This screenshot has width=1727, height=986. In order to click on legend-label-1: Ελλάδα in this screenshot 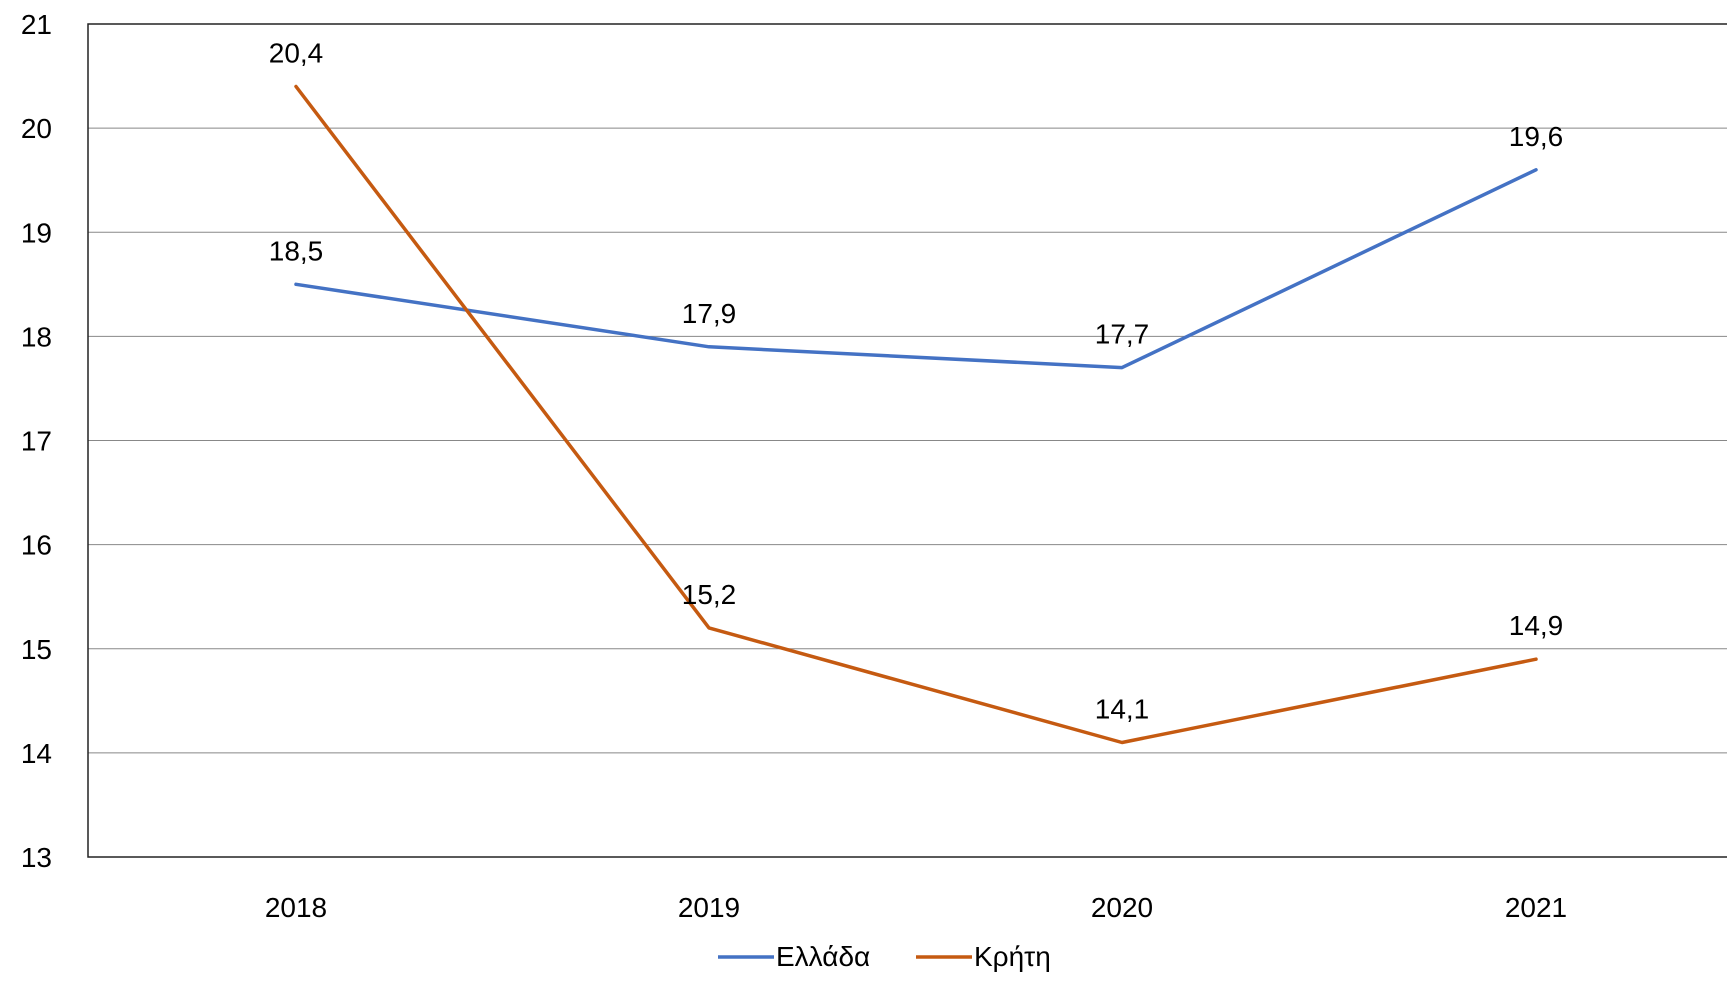, I will do `click(823, 956)`.